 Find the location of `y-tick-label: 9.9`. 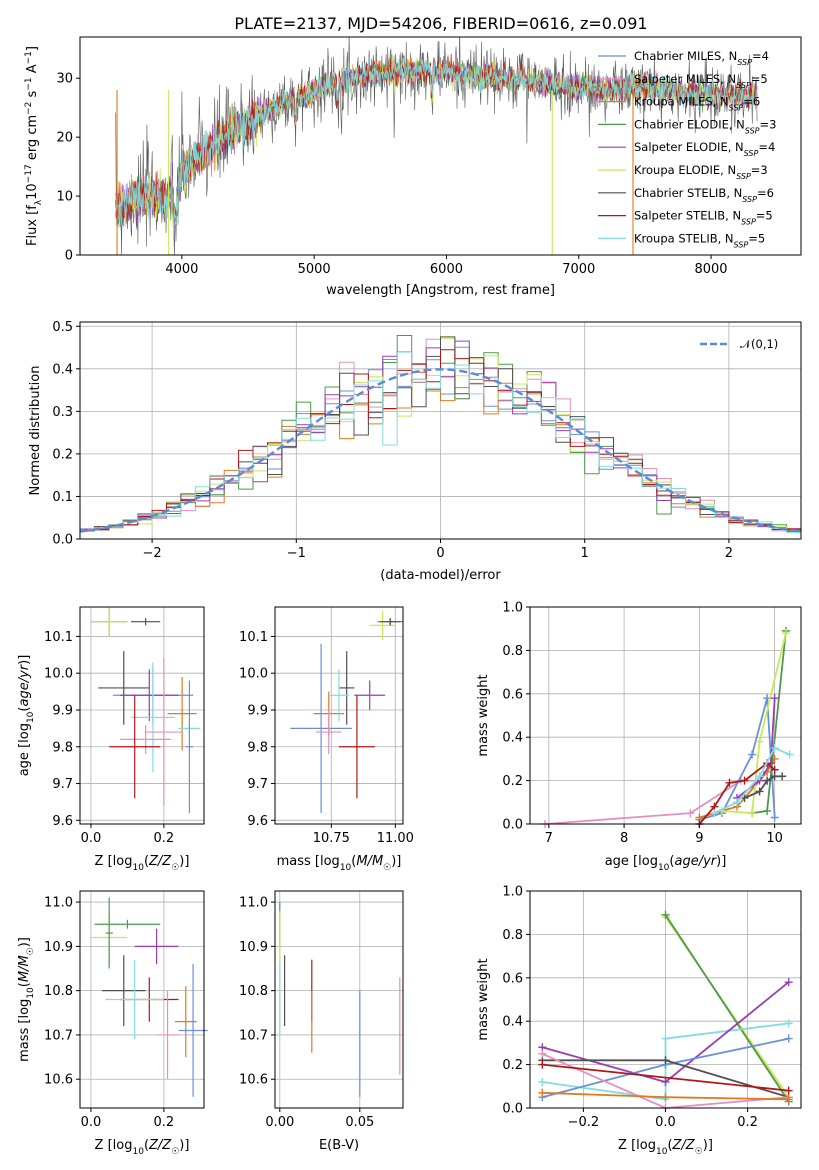

y-tick-label: 9.9 is located at coordinates (62, 710).